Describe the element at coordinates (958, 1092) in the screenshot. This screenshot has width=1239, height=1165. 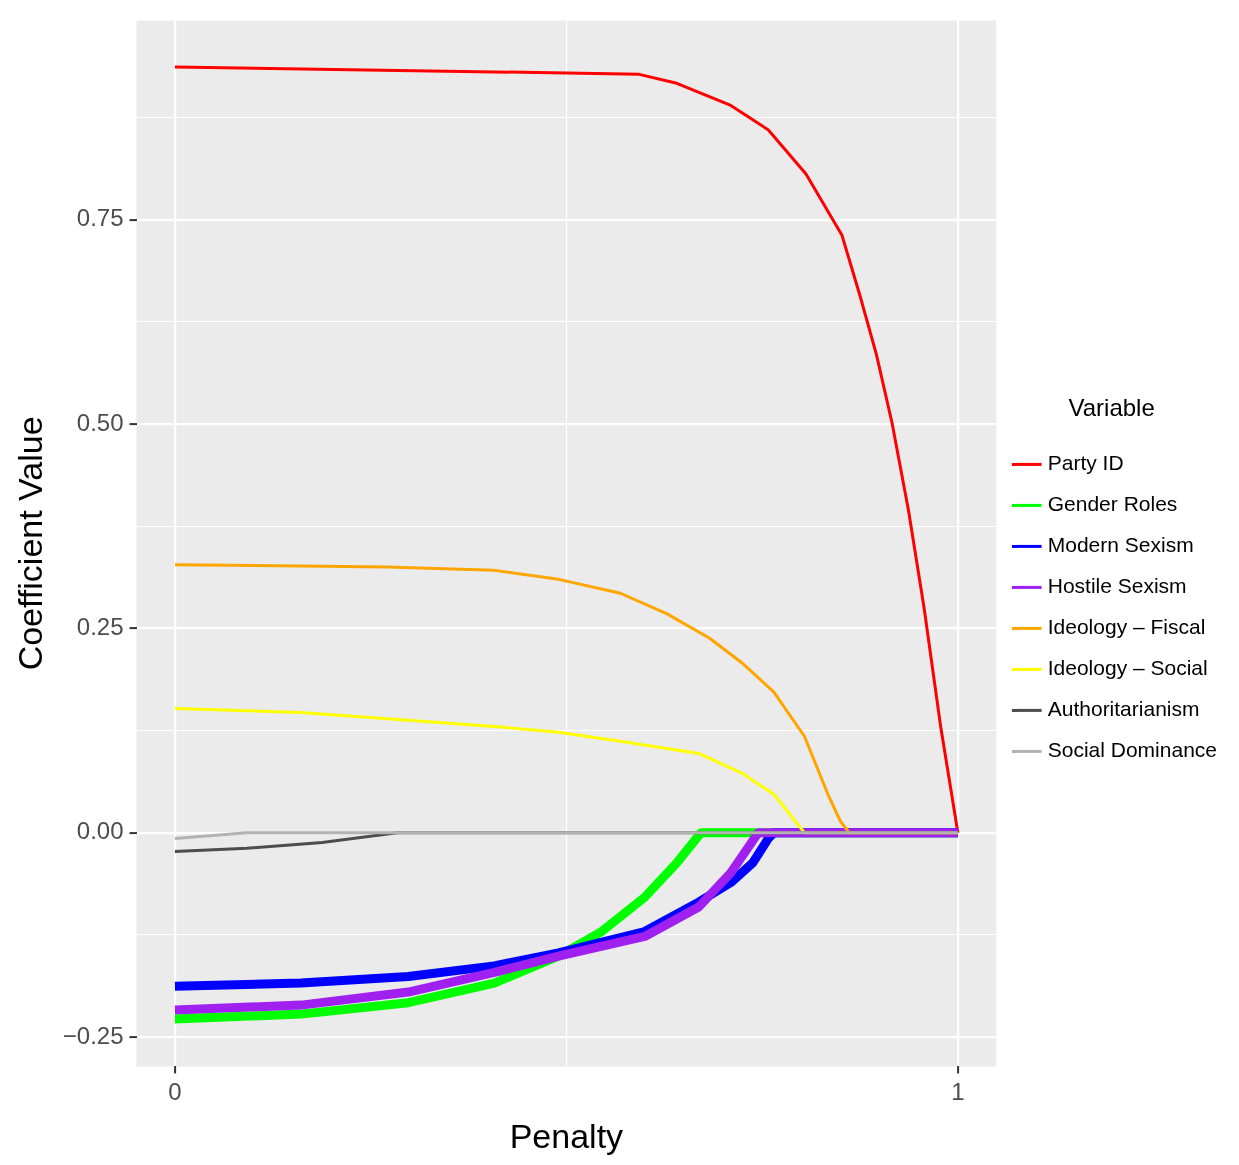
I see `x-tick-label: 1` at that location.